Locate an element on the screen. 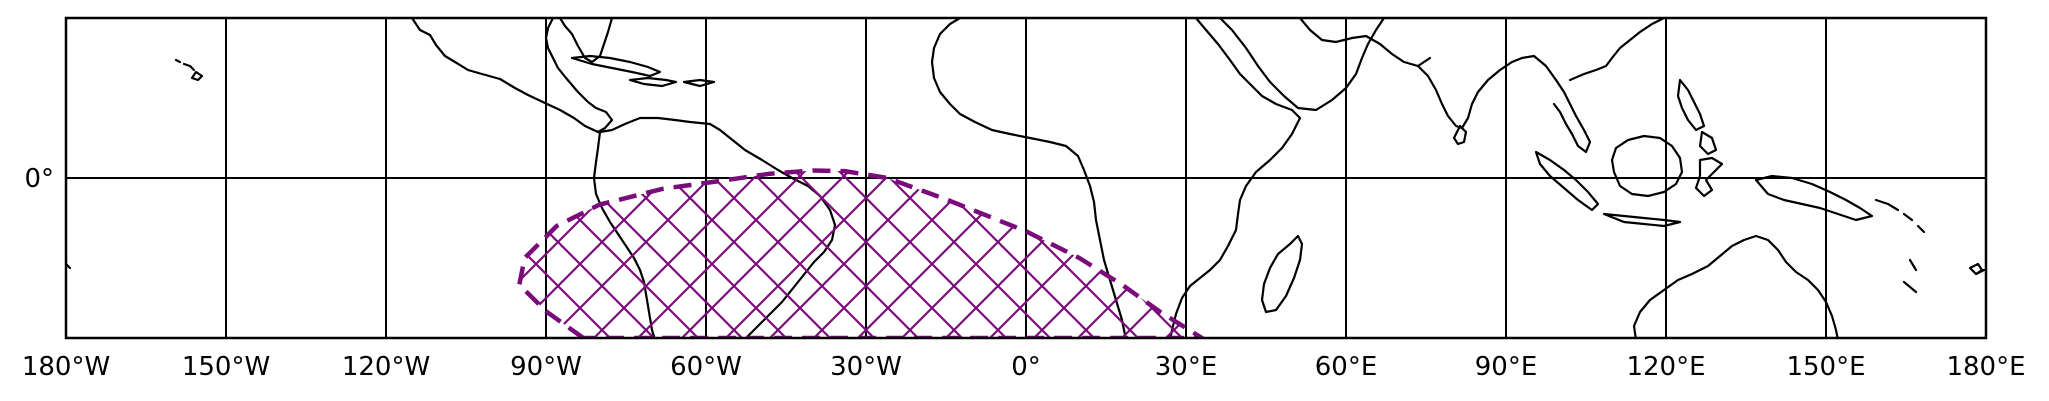 This screenshot has width=2049, height=401. x-tick-label: 60°E is located at coordinates (1346, 367).